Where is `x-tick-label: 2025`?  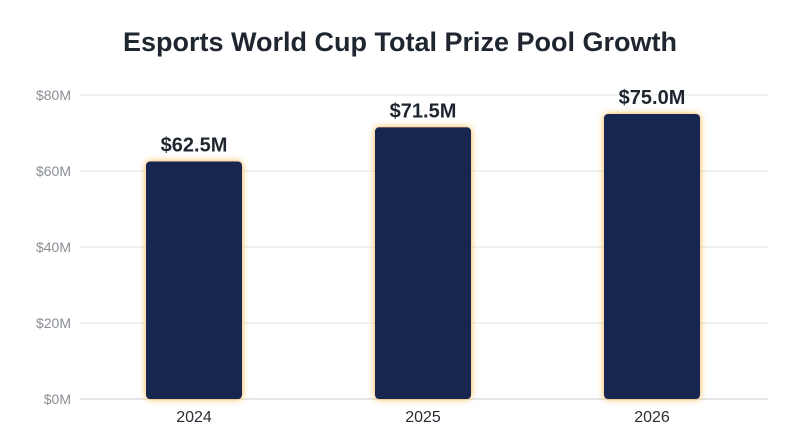
x-tick-label: 2025 is located at coordinates (423, 417).